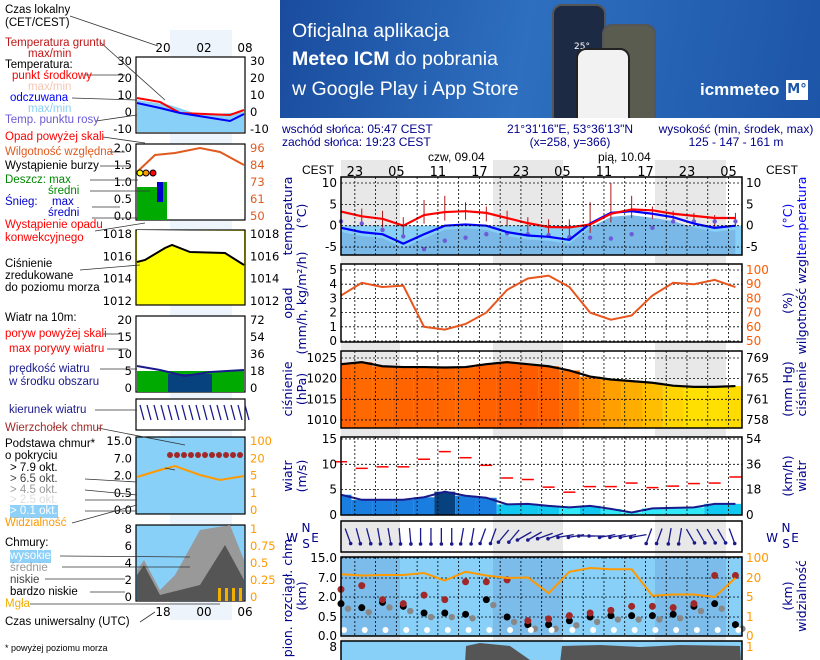 The image size is (820, 660). What do you see at coordinates (257, 354) in the screenshot?
I see `legend-tick-label: 36` at bounding box center [257, 354].